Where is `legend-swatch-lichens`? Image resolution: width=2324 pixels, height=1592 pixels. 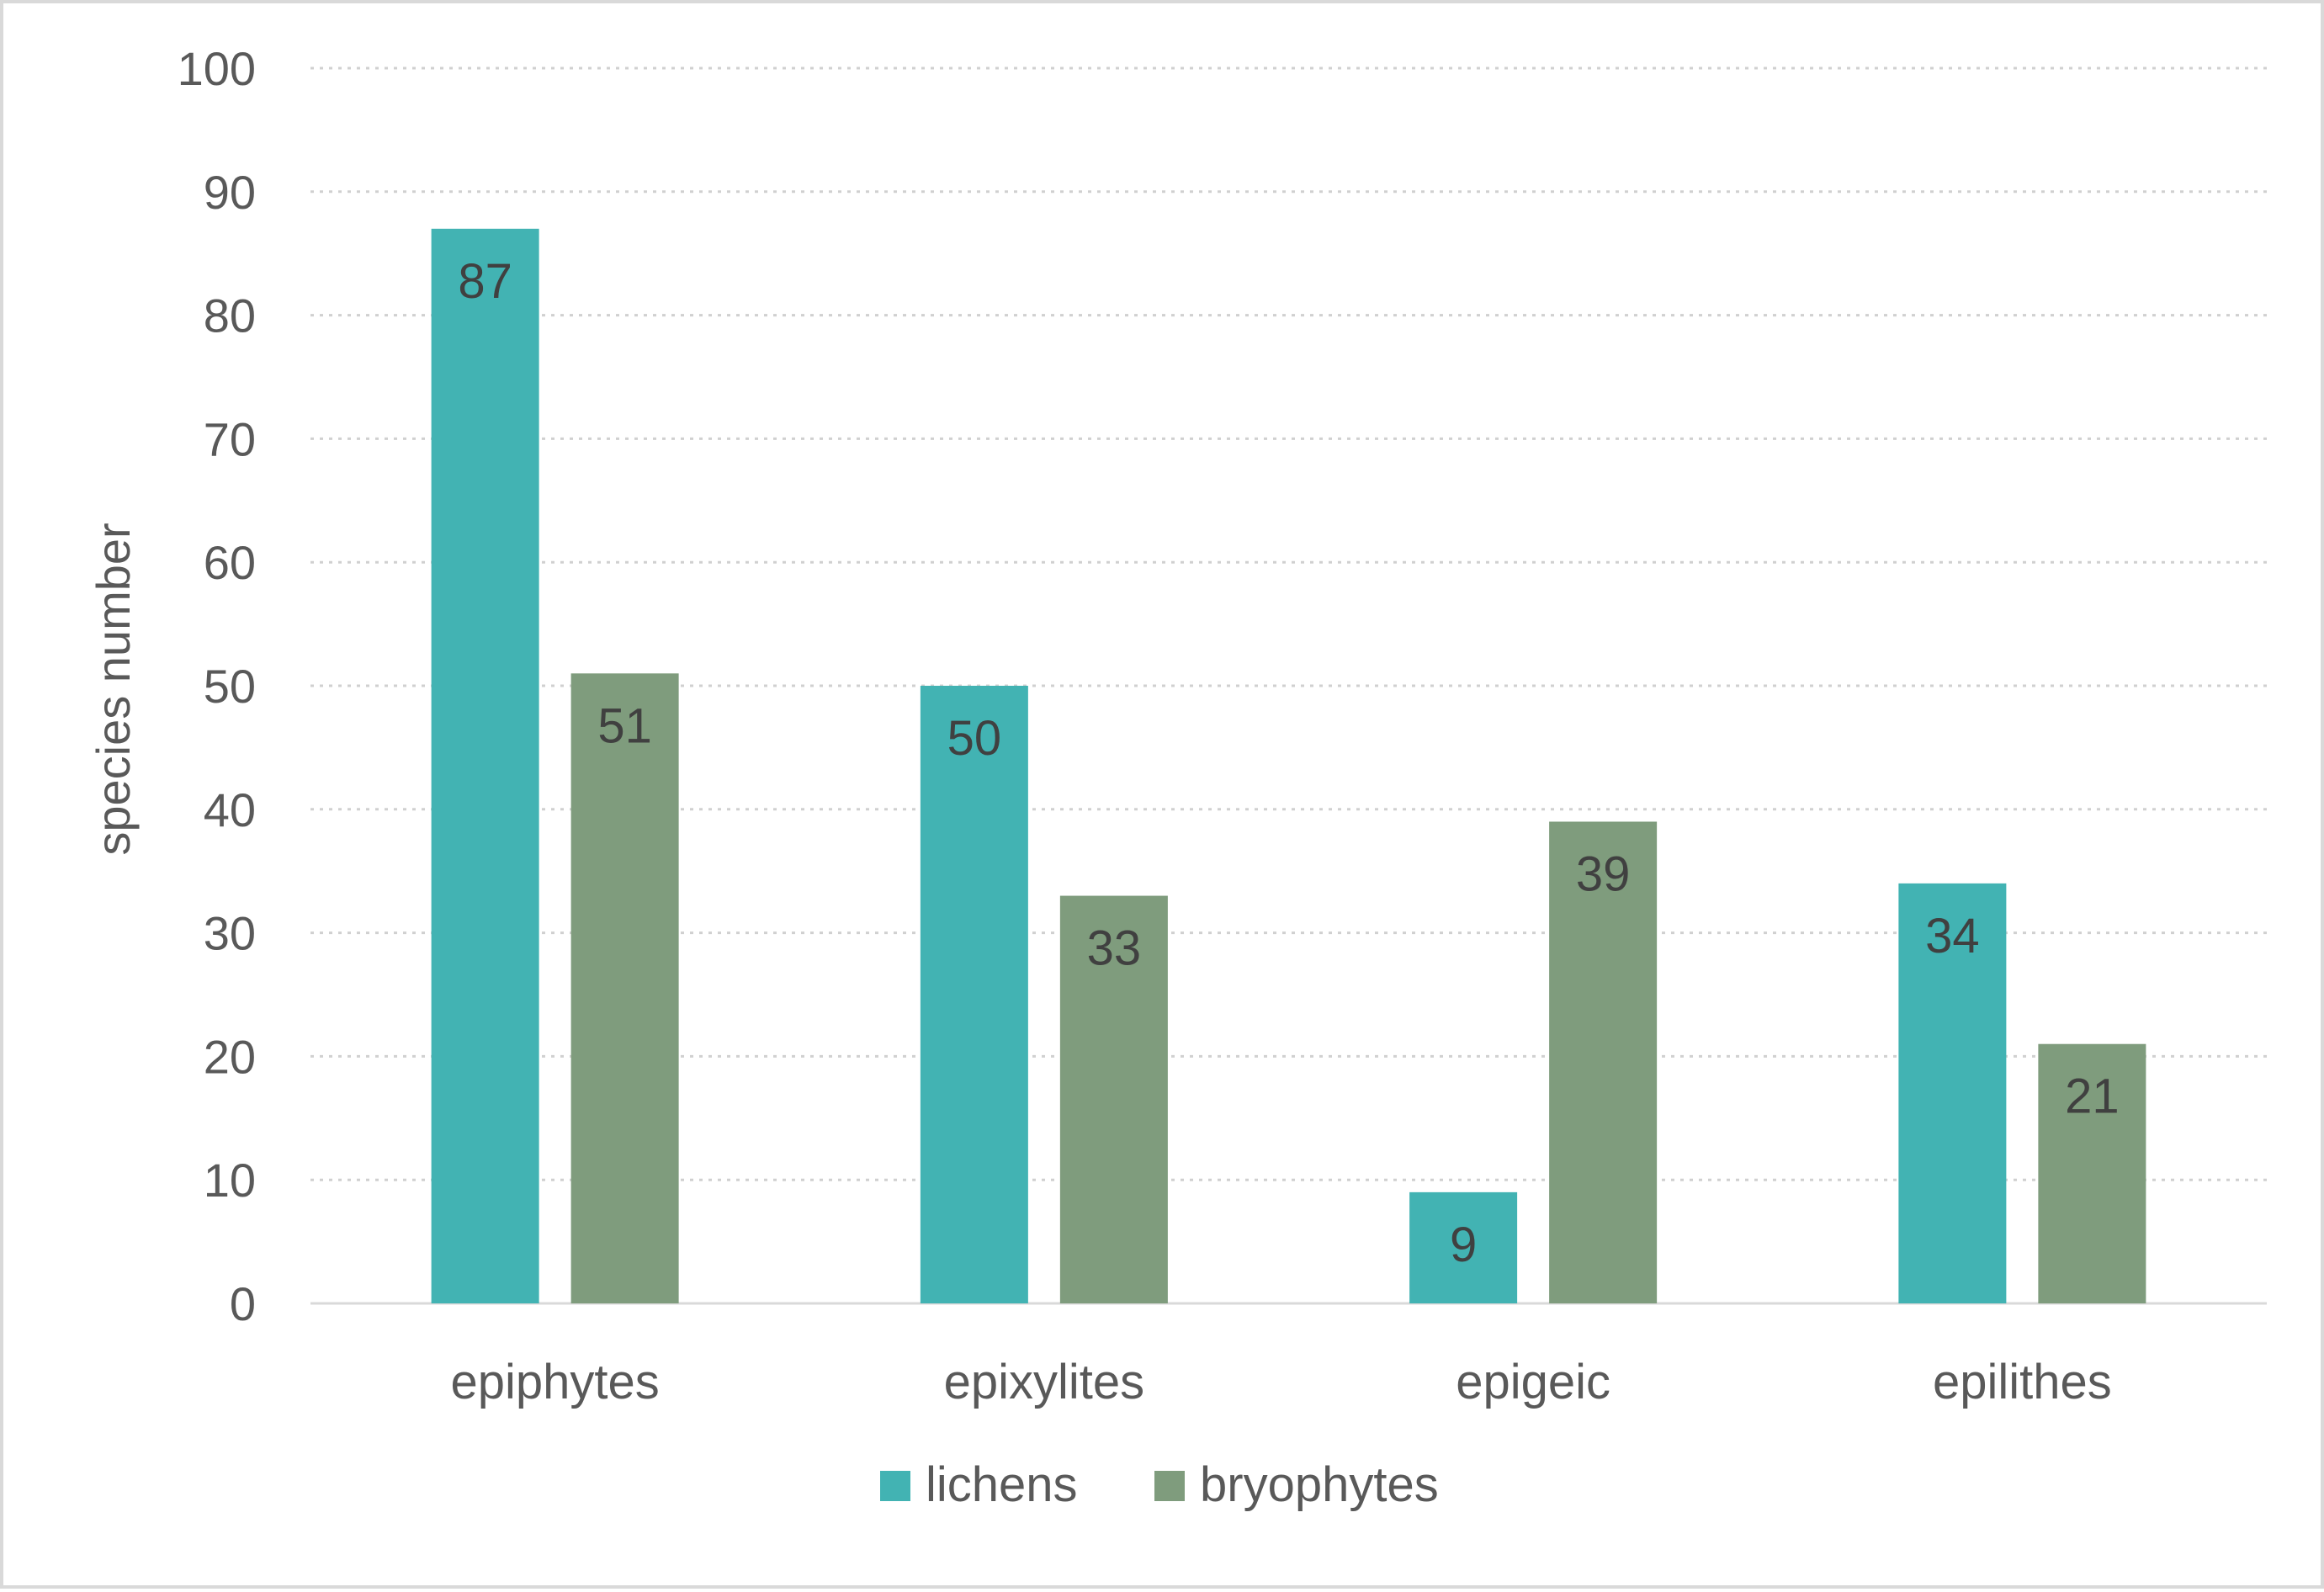
legend-swatch-lichens is located at coordinates (895, 1486).